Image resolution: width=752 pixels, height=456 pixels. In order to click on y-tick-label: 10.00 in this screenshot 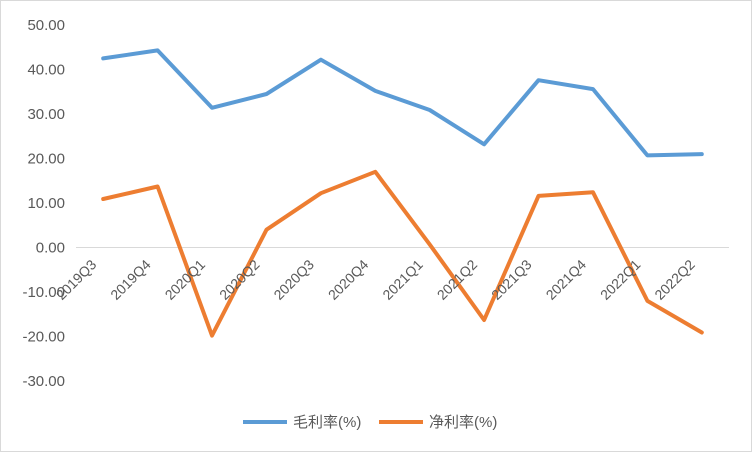, I will do `click(46, 203)`.